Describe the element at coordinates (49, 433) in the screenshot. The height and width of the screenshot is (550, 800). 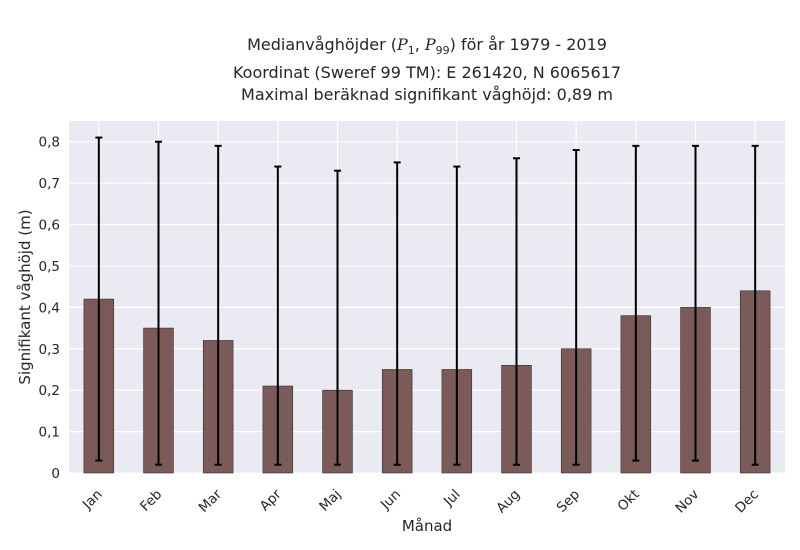
I see `y-tick-label: 0,1` at that location.